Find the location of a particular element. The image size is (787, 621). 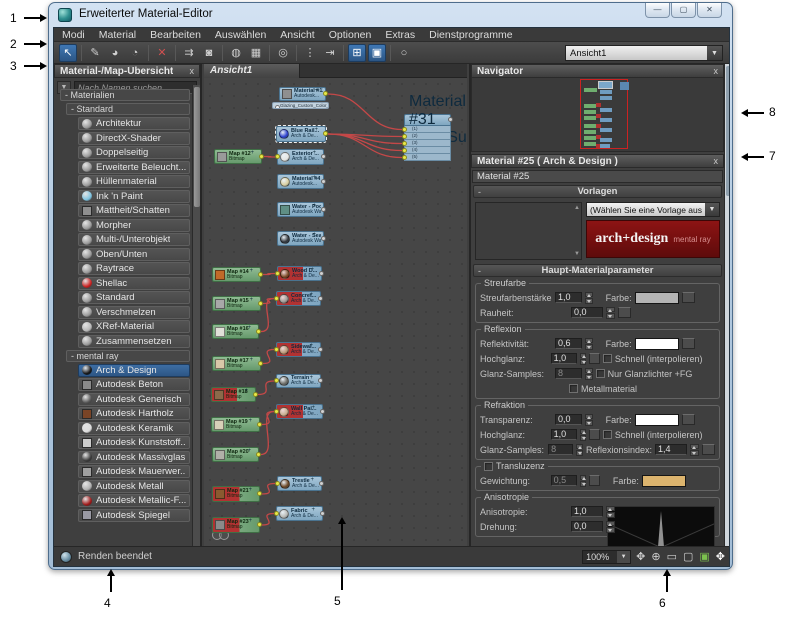

show-maps-icon: ◎ is located at coordinates (283, 53).